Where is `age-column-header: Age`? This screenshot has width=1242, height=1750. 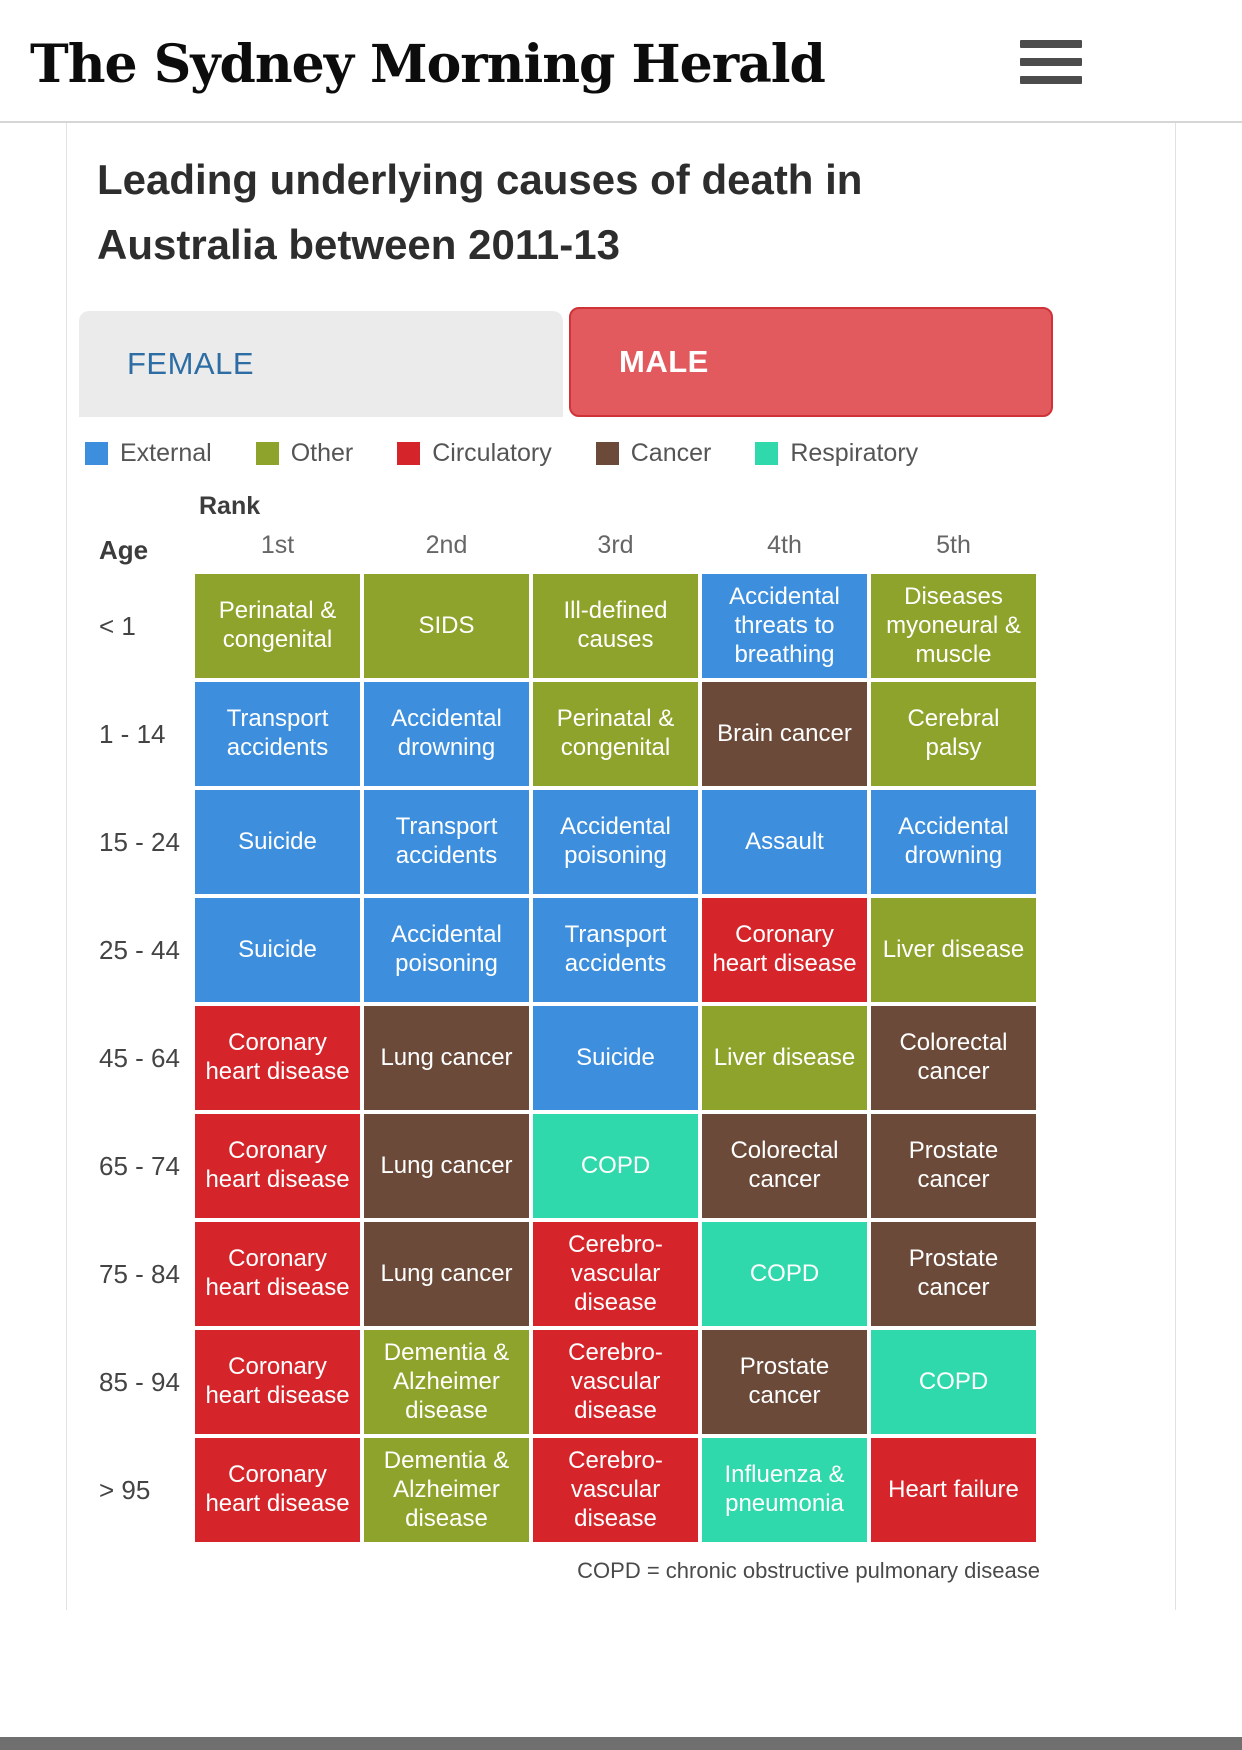 age-column-header: Age is located at coordinates (124, 550).